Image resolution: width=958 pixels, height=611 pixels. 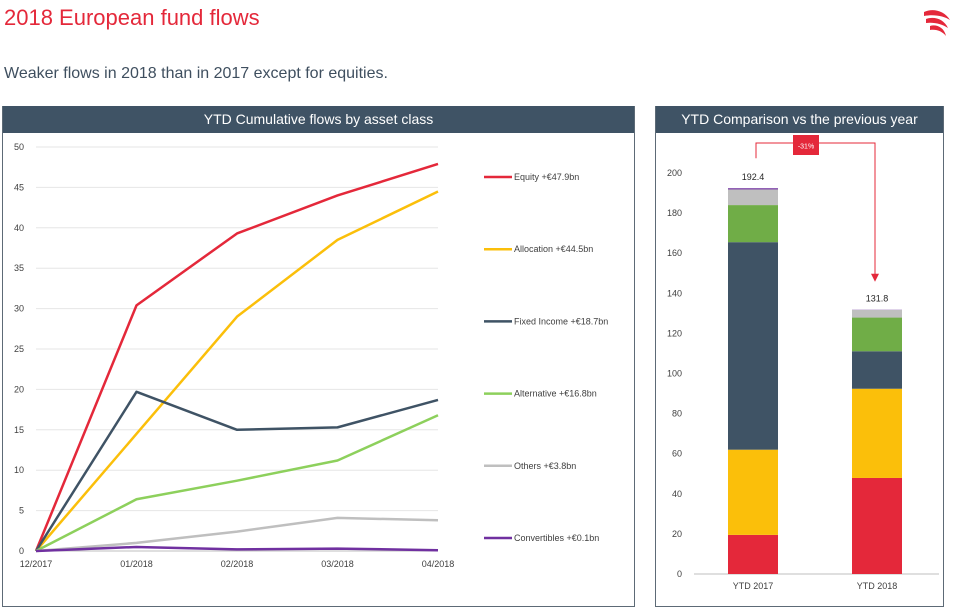 I want to click on bar-total-label: 192.4, so click(x=753, y=177).